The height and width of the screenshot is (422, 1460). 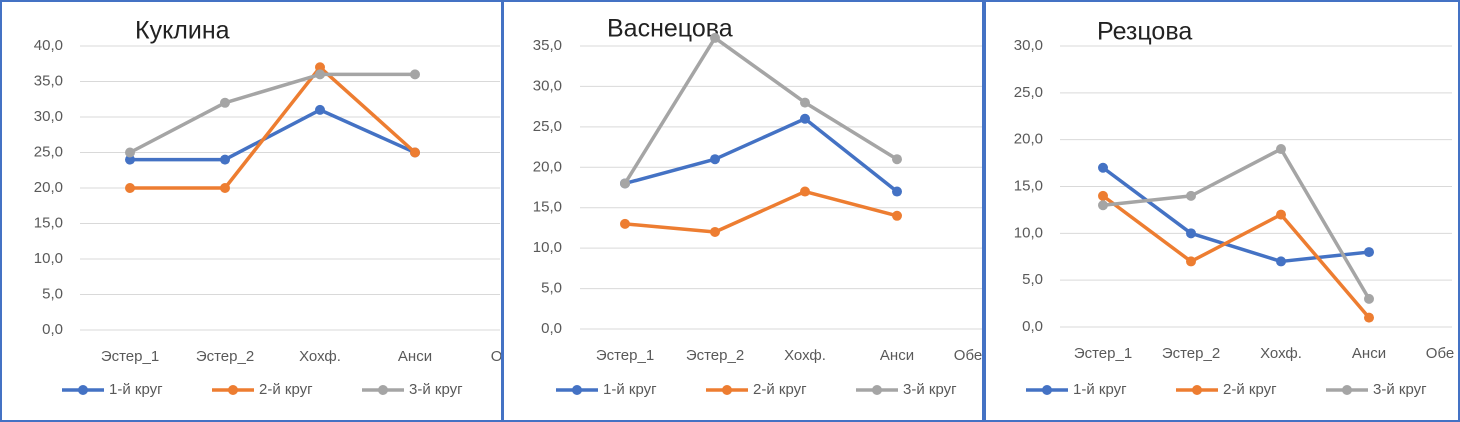 I want to click on chart-title: Куклина, so click(x=182, y=31).